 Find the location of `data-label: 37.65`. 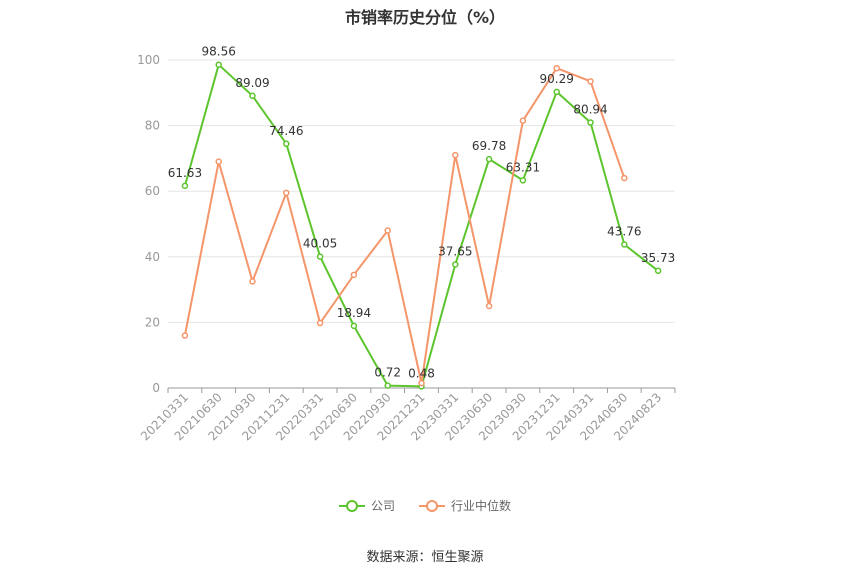

data-label: 37.65 is located at coordinates (455, 252).